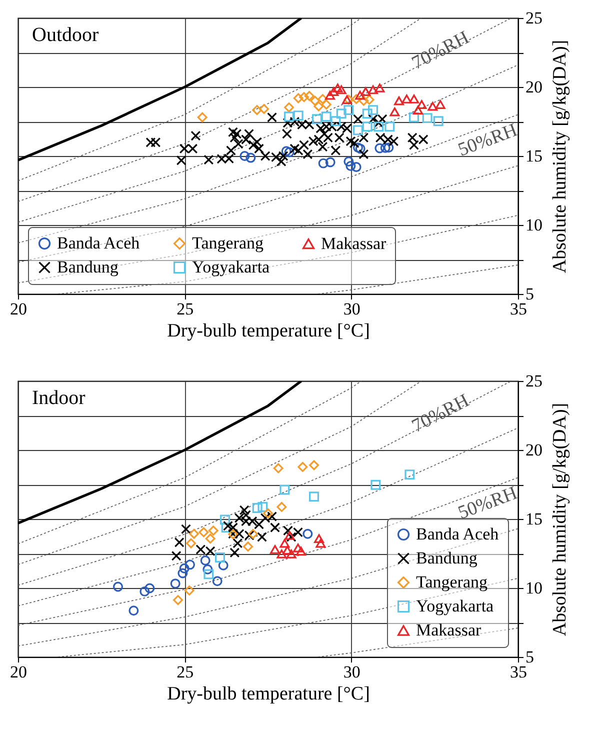  Describe the element at coordinates (530, 657) in the screenshot. I see `y-tick-label: 5` at that location.